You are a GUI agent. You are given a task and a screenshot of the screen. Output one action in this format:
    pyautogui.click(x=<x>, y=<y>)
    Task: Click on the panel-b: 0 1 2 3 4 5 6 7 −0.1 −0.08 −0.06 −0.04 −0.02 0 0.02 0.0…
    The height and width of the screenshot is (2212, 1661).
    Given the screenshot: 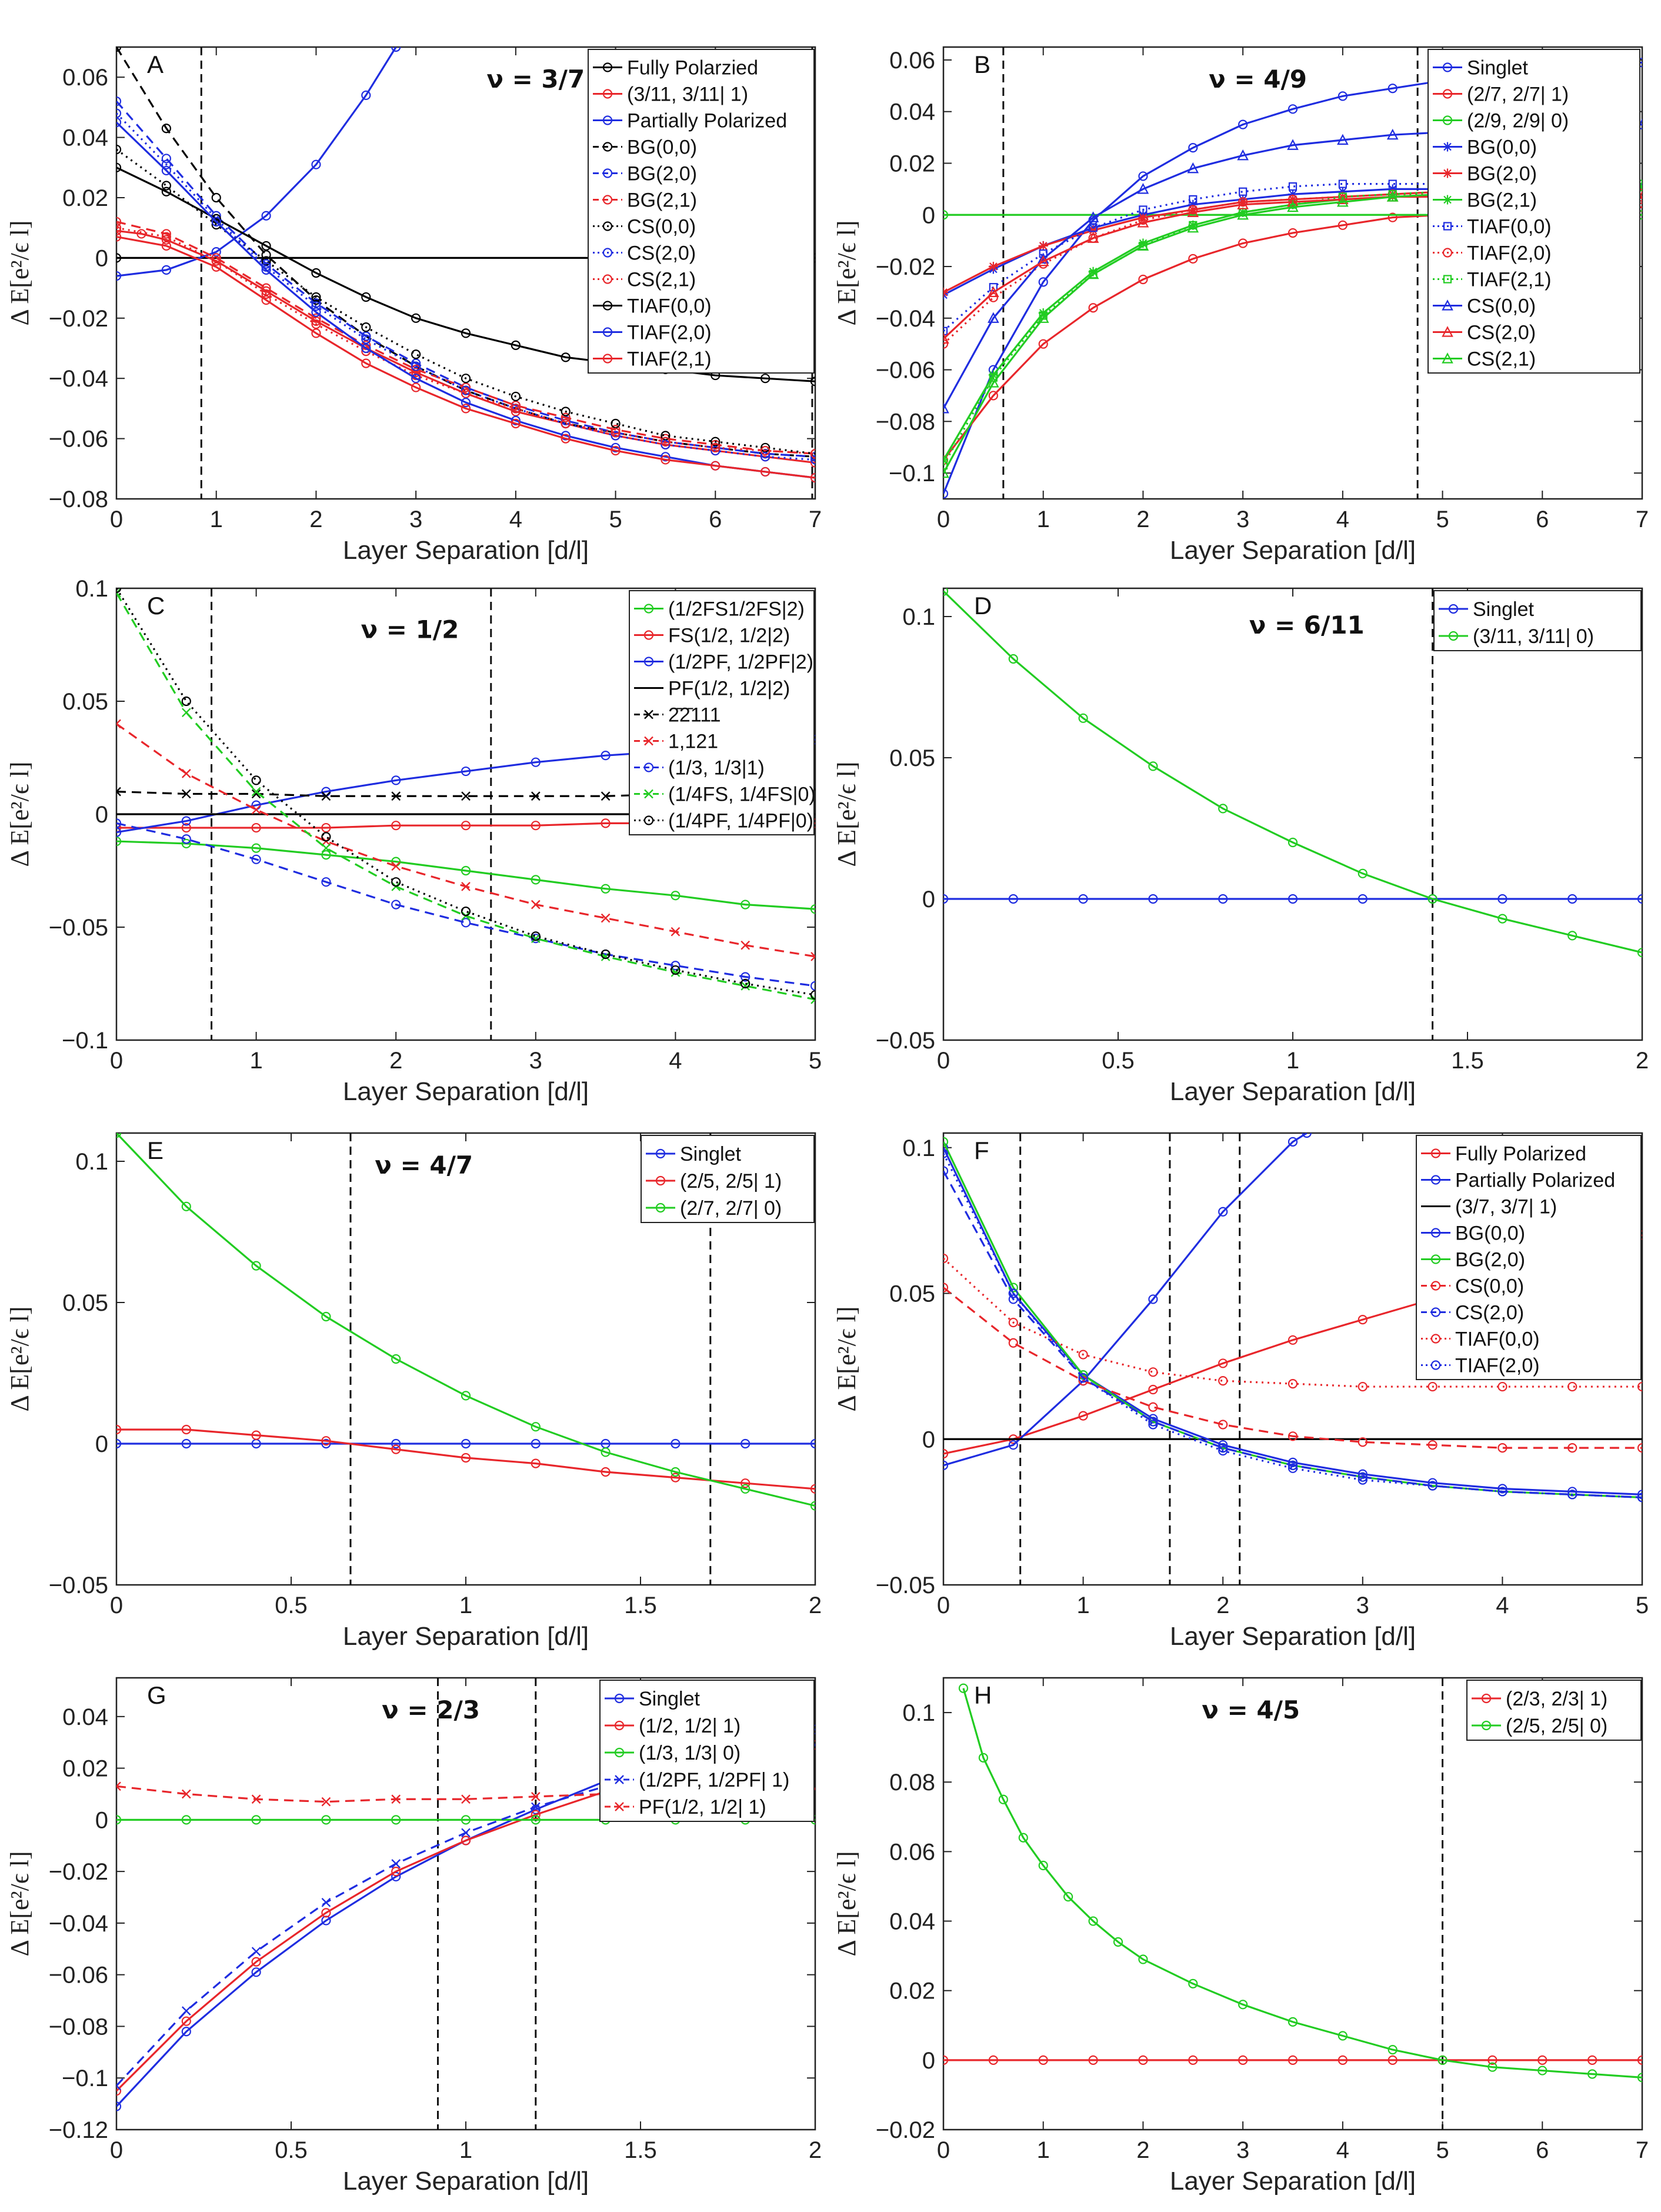 What is the action you would take?
    pyautogui.click(x=1240, y=305)
    